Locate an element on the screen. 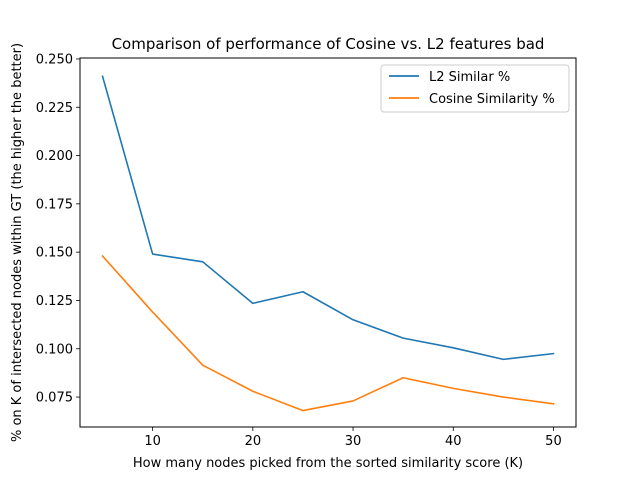  legend-label-l2: L2 Similar % is located at coordinates (469, 77).